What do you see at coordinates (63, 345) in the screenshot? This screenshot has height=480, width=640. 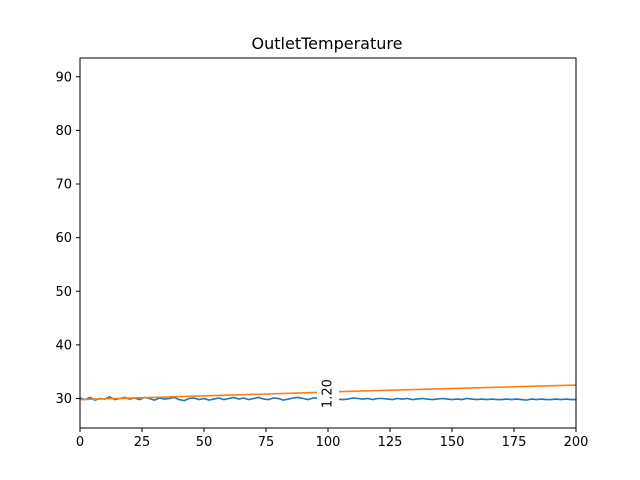 I see `y-tick-label: 40` at bounding box center [63, 345].